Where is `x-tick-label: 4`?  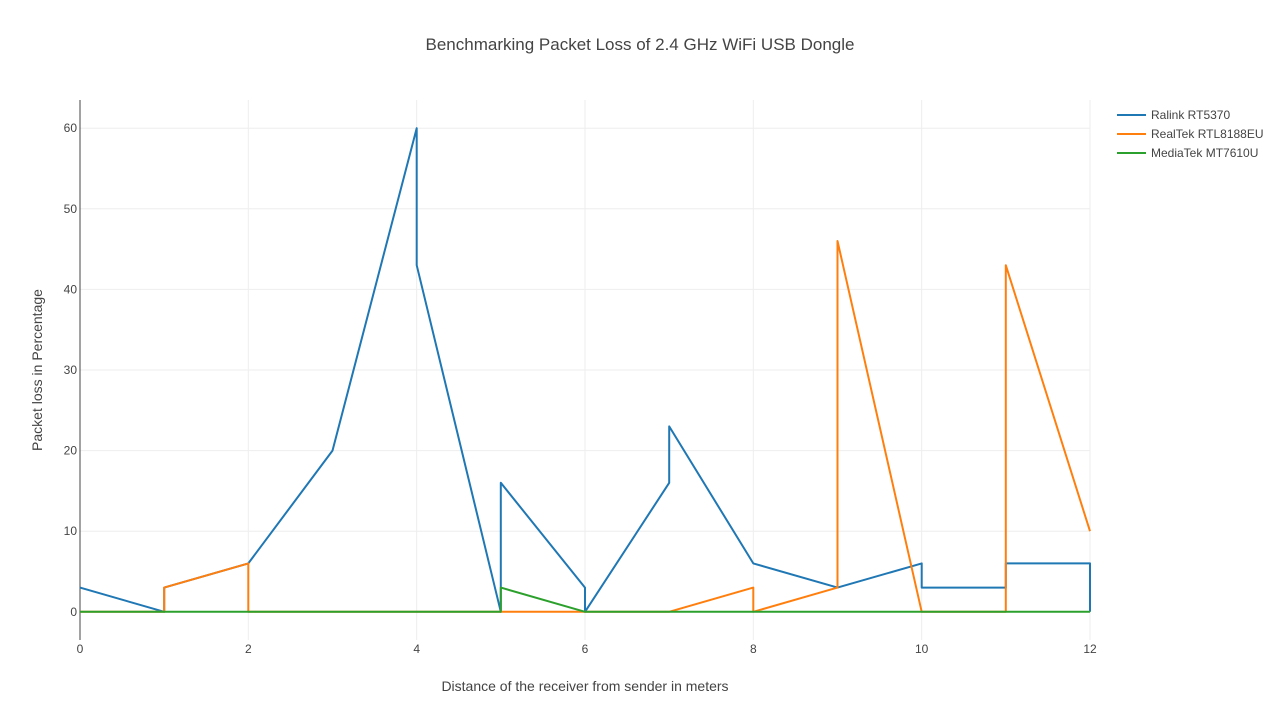
x-tick-label: 4 is located at coordinates (416, 649).